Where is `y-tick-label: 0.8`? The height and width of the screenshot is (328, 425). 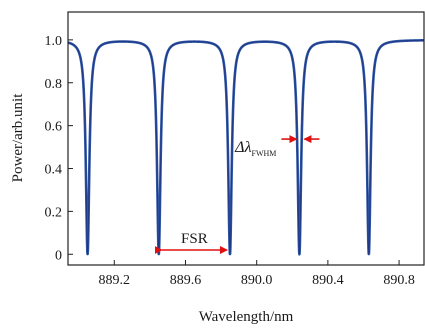
y-tick-label: 0.8 is located at coordinates (54, 84).